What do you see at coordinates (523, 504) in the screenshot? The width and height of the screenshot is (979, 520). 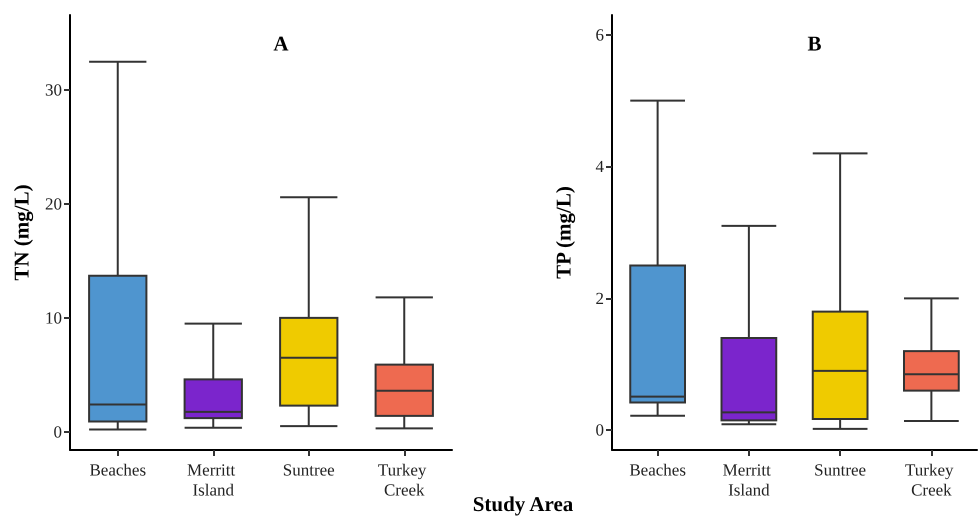 I see `x-axis-title: Study Area` at bounding box center [523, 504].